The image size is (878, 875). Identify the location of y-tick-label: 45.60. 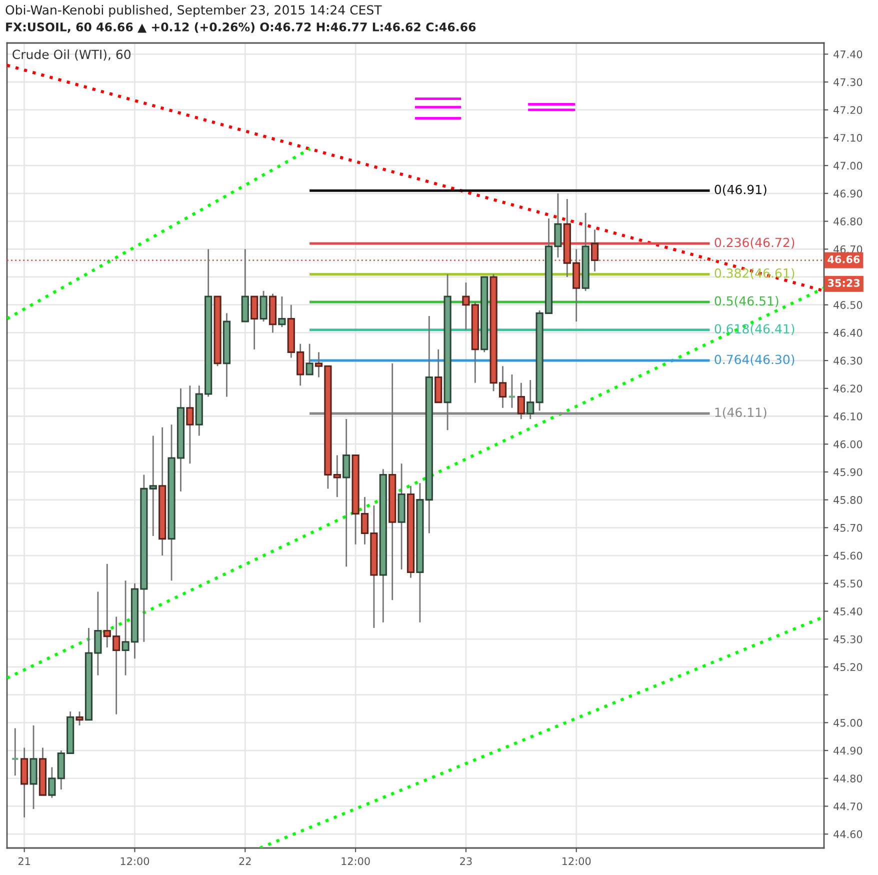
(848, 556).